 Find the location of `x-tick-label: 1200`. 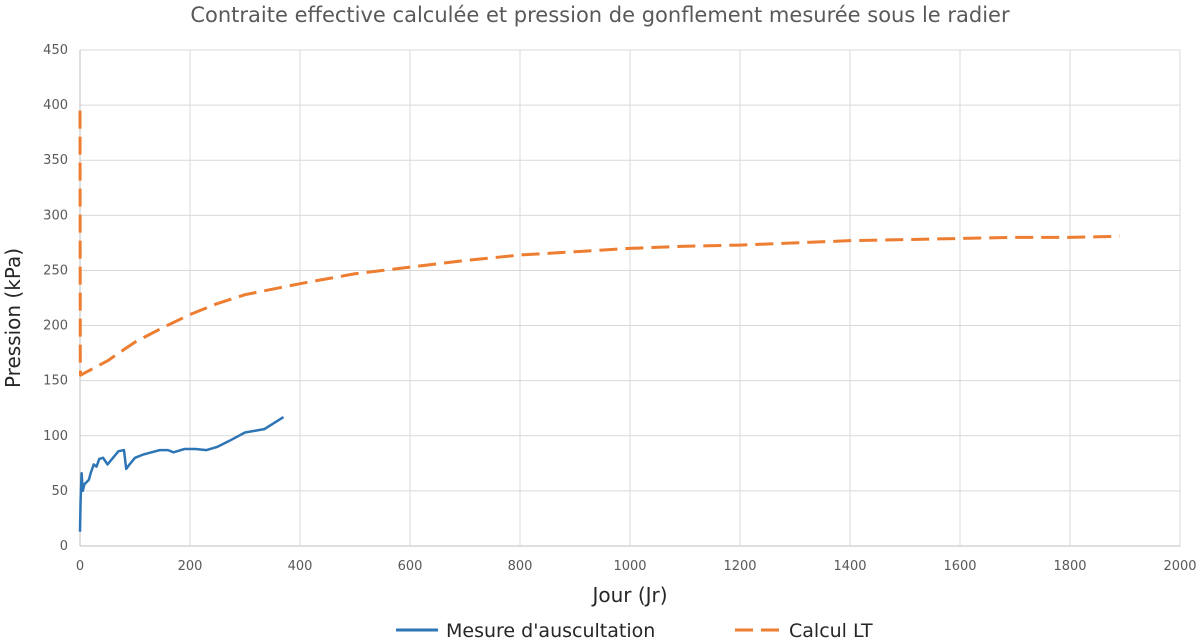

x-tick-label: 1200 is located at coordinates (739, 566).